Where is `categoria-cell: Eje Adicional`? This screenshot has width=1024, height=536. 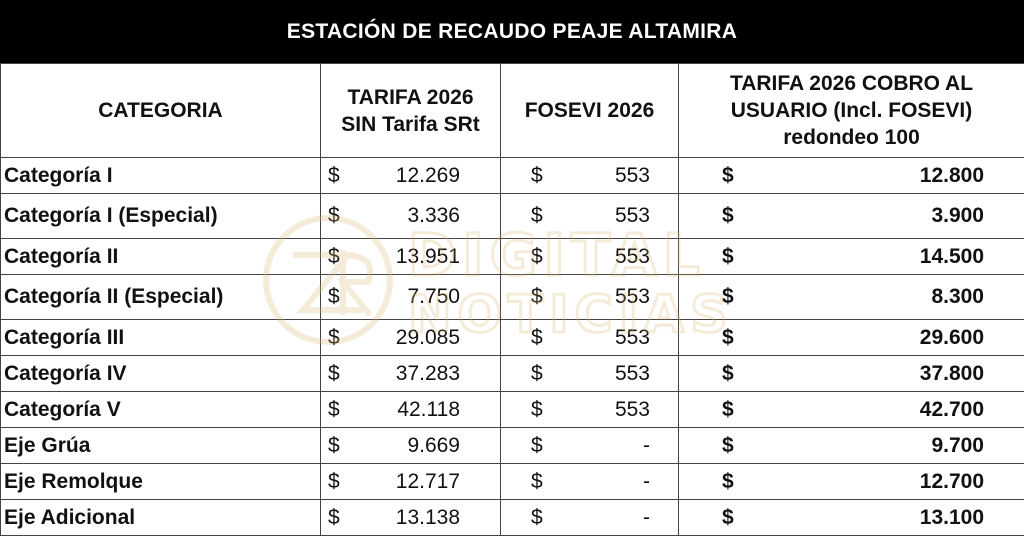 categoria-cell: Eje Adicional is located at coordinates (161, 518).